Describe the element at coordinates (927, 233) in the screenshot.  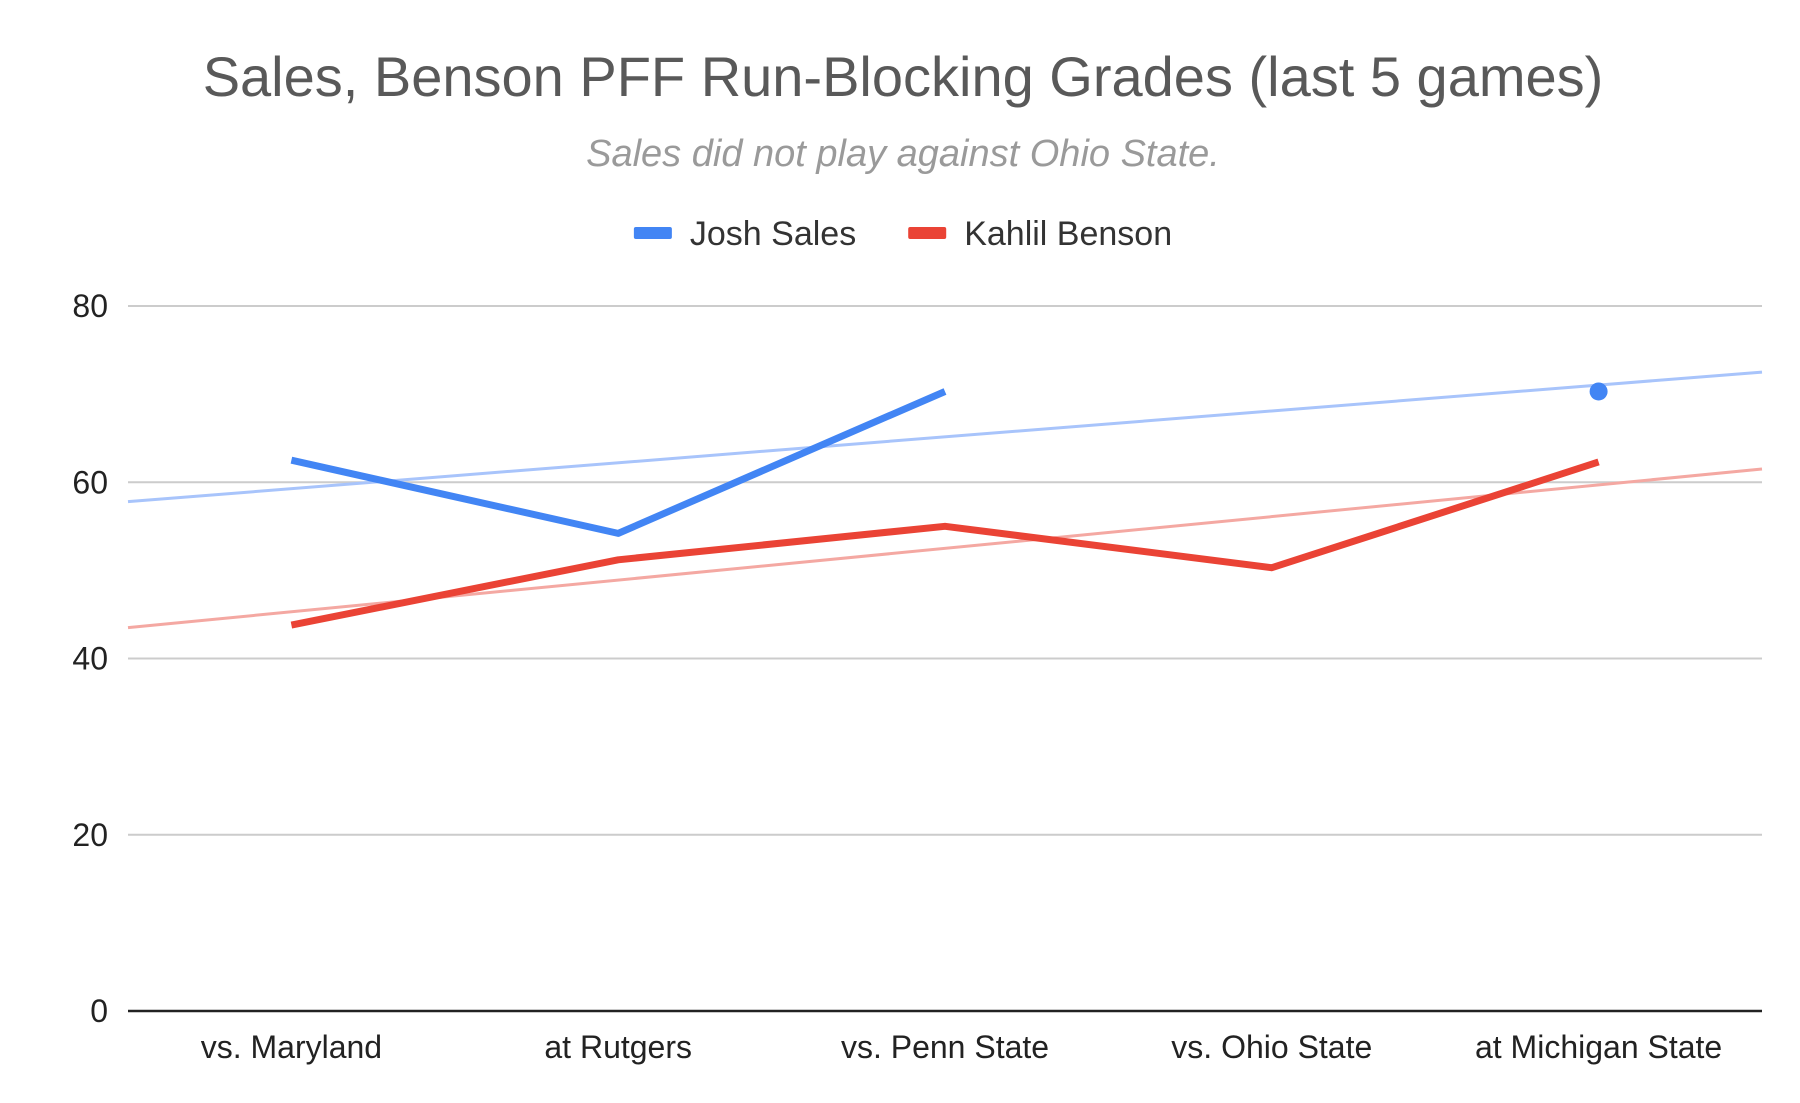
I see `legend-swatch-kahlil-benson` at that location.